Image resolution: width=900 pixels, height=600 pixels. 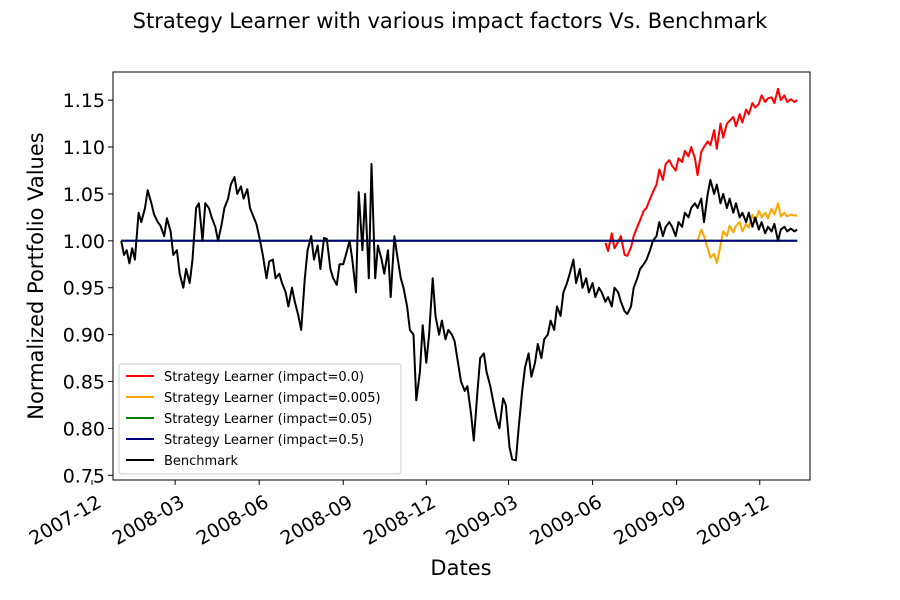 What do you see at coordinates (272, 398) in the screenshot?
I see `legend-label-1: Strategy Learner (impact=0.005)` at bounding box center [272, 398].